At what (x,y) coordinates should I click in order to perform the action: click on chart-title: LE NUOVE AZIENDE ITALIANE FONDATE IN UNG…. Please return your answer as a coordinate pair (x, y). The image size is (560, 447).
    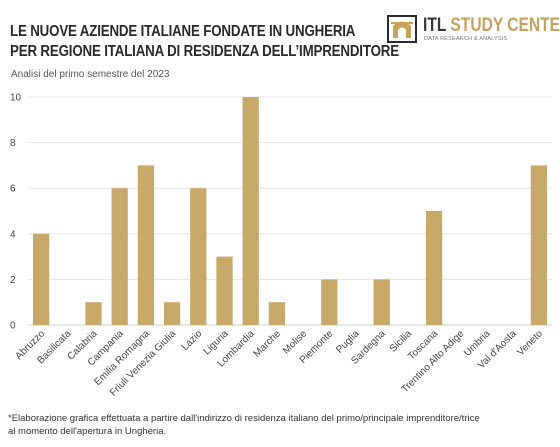
    Looking at the image, I should click on (204, 42).